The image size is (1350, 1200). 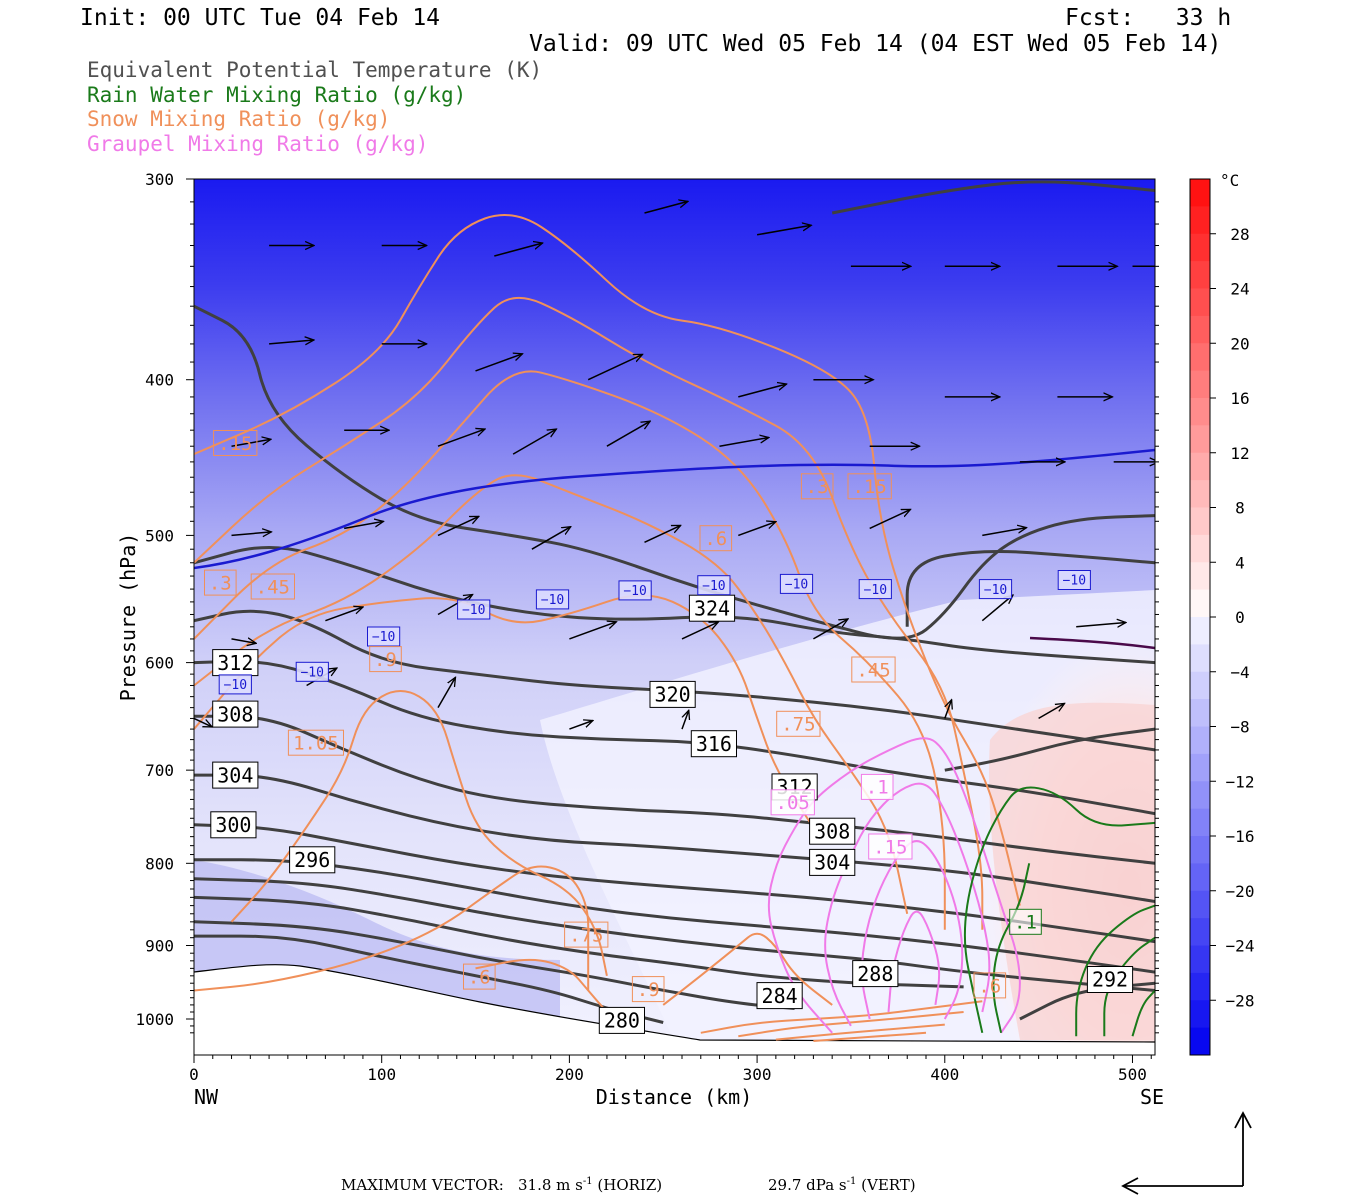 I want to click on snow-label-text: .15, so click(x=235, y=444).